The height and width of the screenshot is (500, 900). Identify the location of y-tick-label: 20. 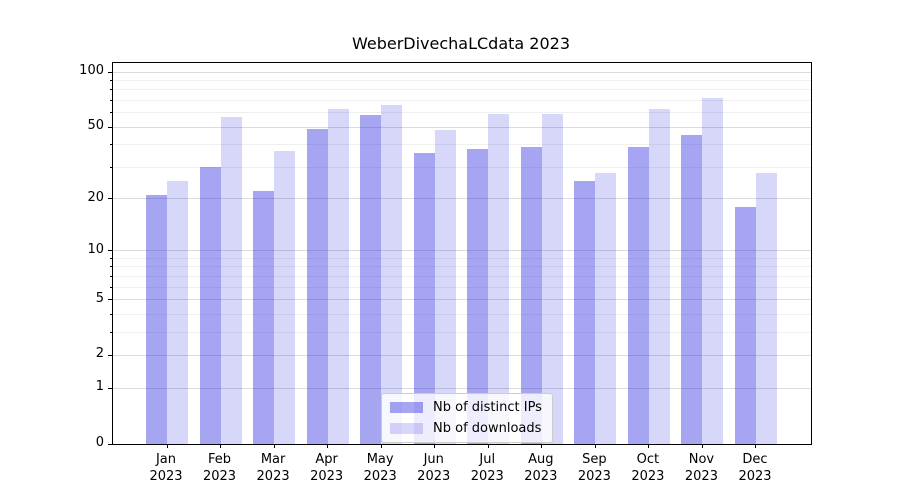
(95, 197).